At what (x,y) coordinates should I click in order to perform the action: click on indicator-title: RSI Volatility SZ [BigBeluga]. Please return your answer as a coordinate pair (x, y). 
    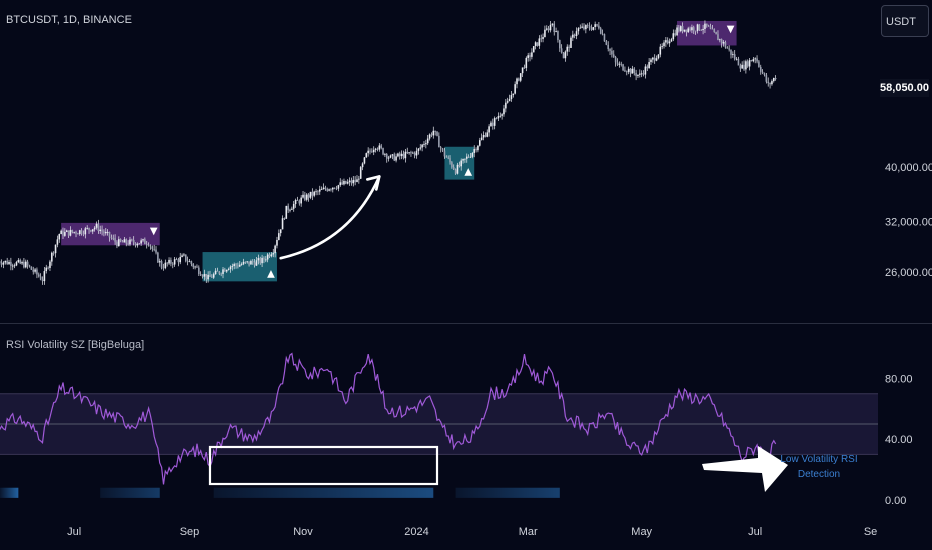
    Looking at the image, I should click on (75, 345).